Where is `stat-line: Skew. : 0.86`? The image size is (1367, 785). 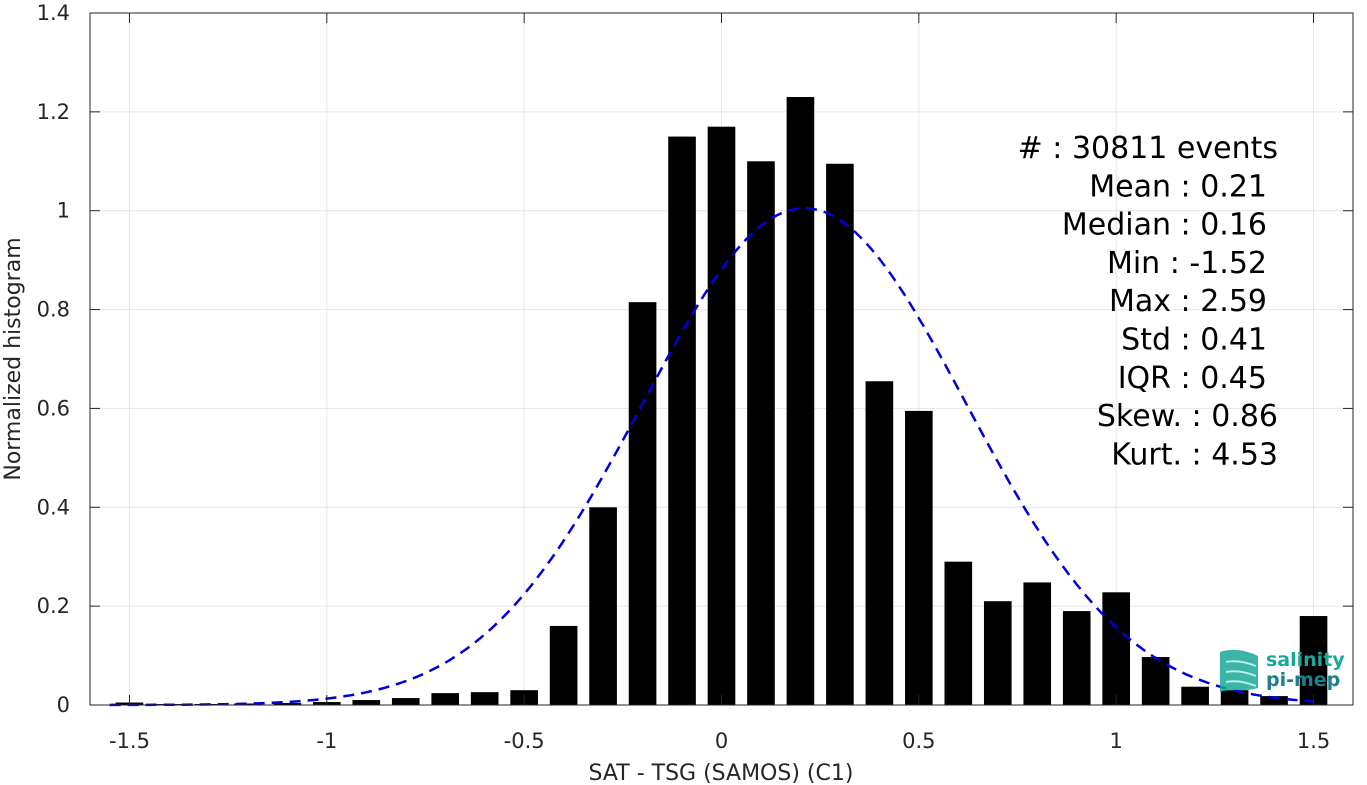
stat-line: Skew. : 0.86 is located at coordinates (1187, 416).